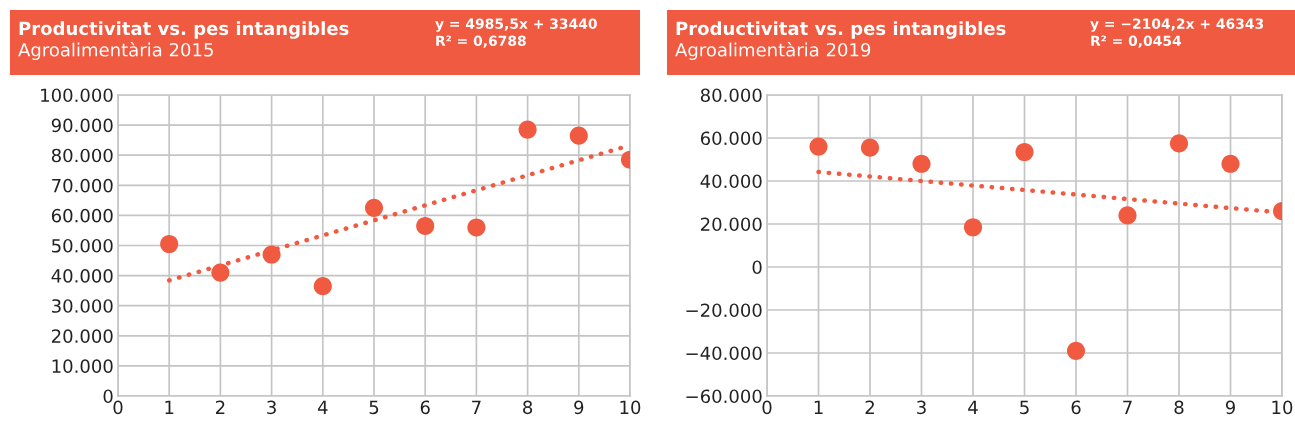 This screenshot has width=1295, height=423. Describe the element at coordinates (724, 353) in the screenshot. I see `y-tick-label: −40.000` at that location.